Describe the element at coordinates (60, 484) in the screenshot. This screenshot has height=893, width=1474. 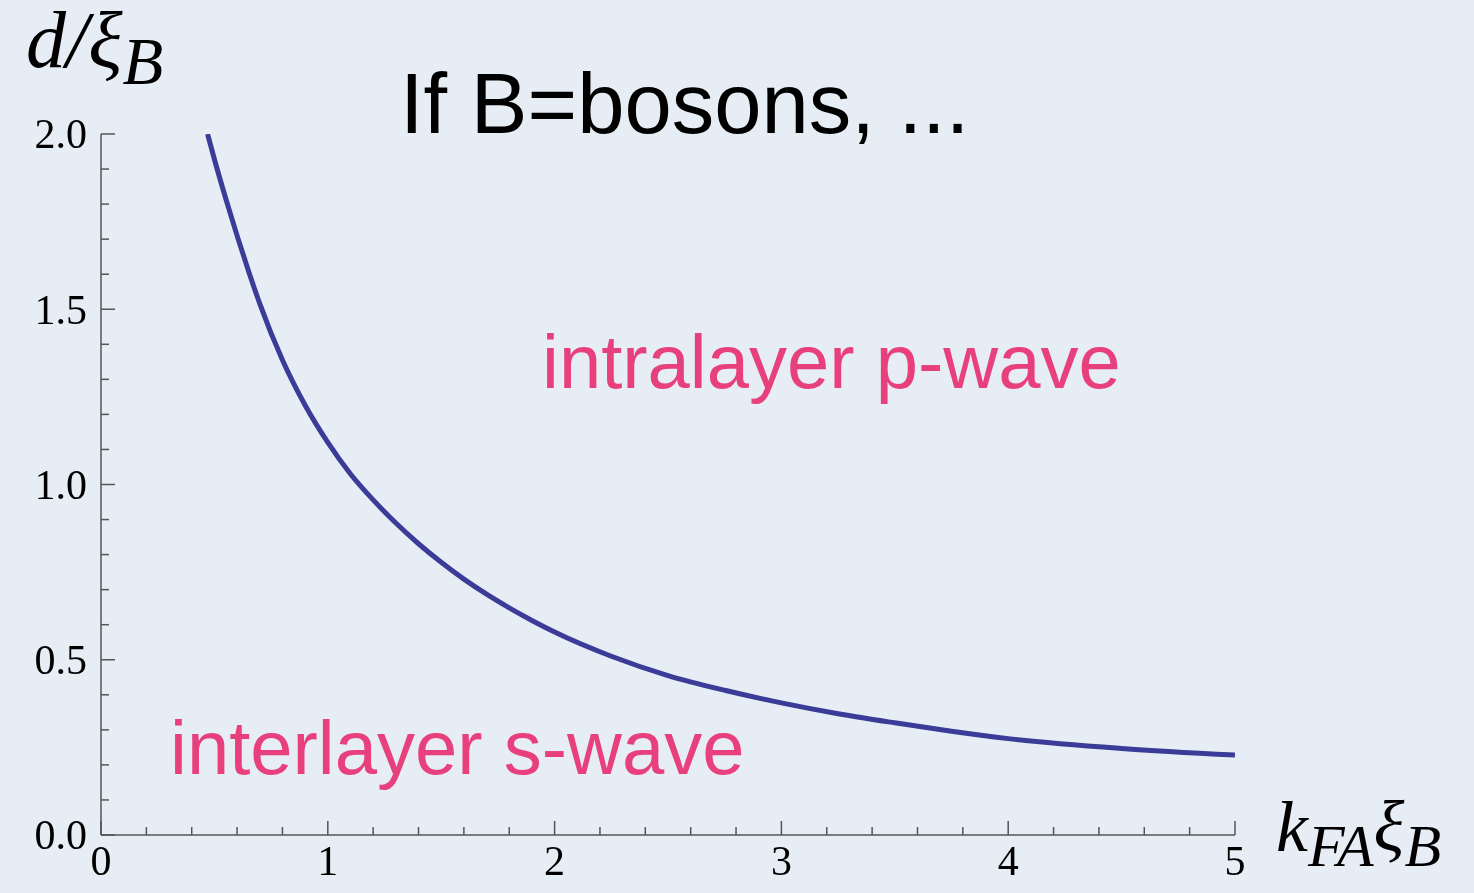
I see `y-tick-label: 1.0` at that location.